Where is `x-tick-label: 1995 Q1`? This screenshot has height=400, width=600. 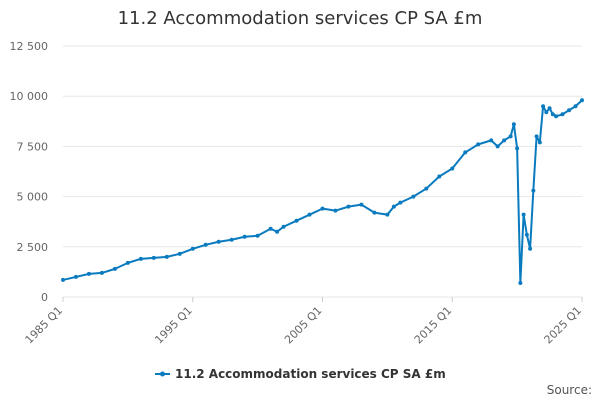
x-tick-label: 1995 Q1 is located at coordinates (173, 325).